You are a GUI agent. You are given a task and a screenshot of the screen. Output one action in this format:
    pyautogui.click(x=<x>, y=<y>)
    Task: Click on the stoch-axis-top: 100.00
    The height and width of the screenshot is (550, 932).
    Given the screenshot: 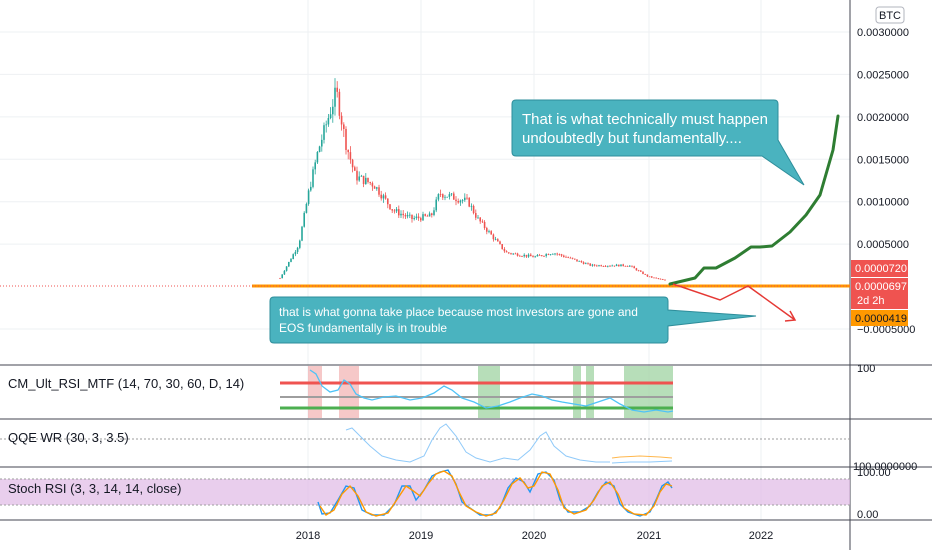 What is the action you would take?
    pyautogui.click(x=874, y=473)
    